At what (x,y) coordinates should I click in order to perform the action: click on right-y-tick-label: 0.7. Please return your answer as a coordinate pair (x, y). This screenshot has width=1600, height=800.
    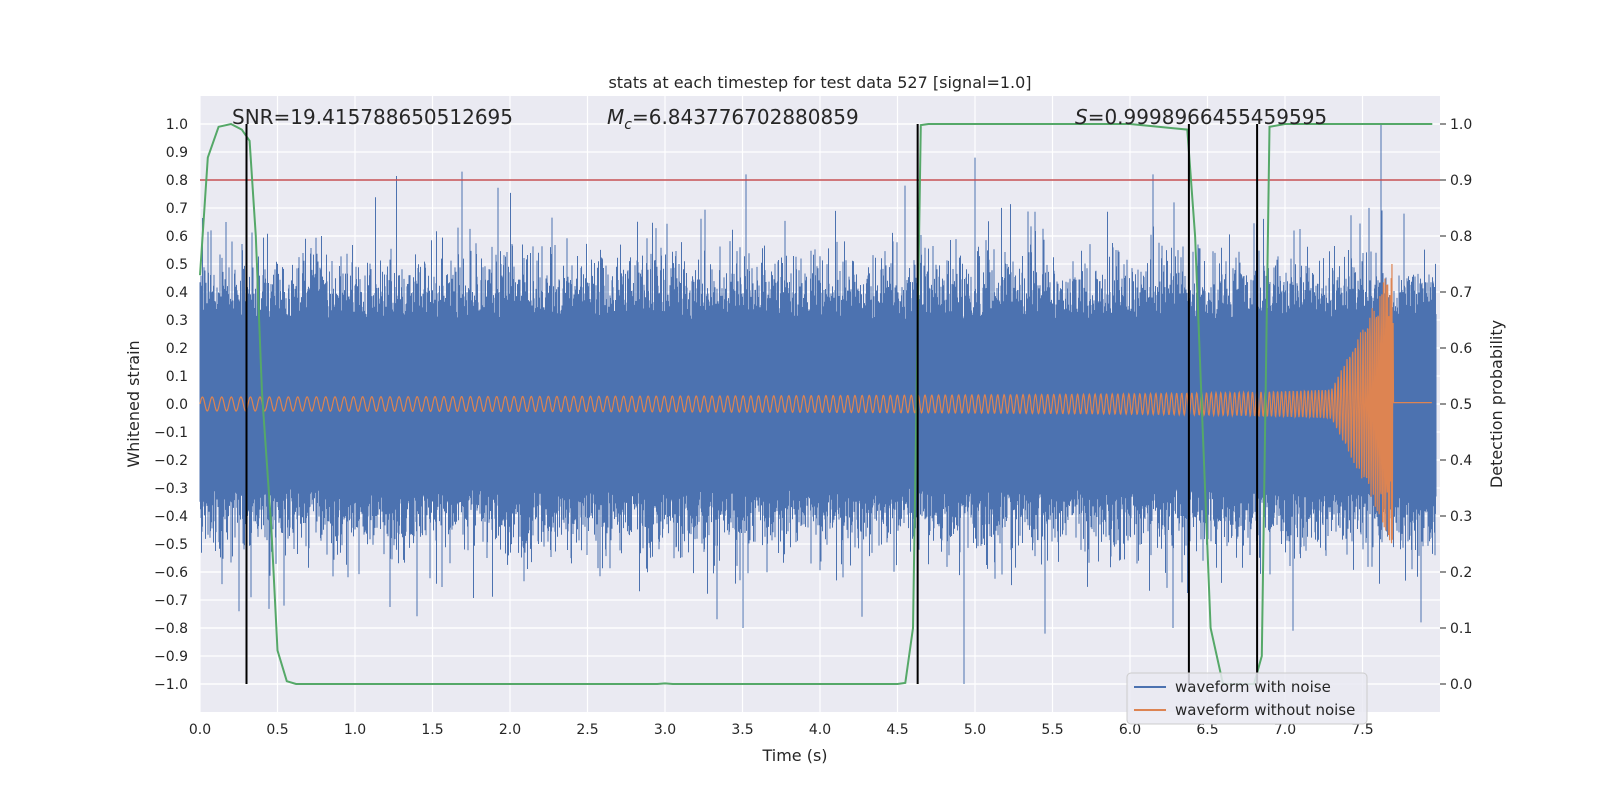
    Looking at the image, I should click on (1461, 293).